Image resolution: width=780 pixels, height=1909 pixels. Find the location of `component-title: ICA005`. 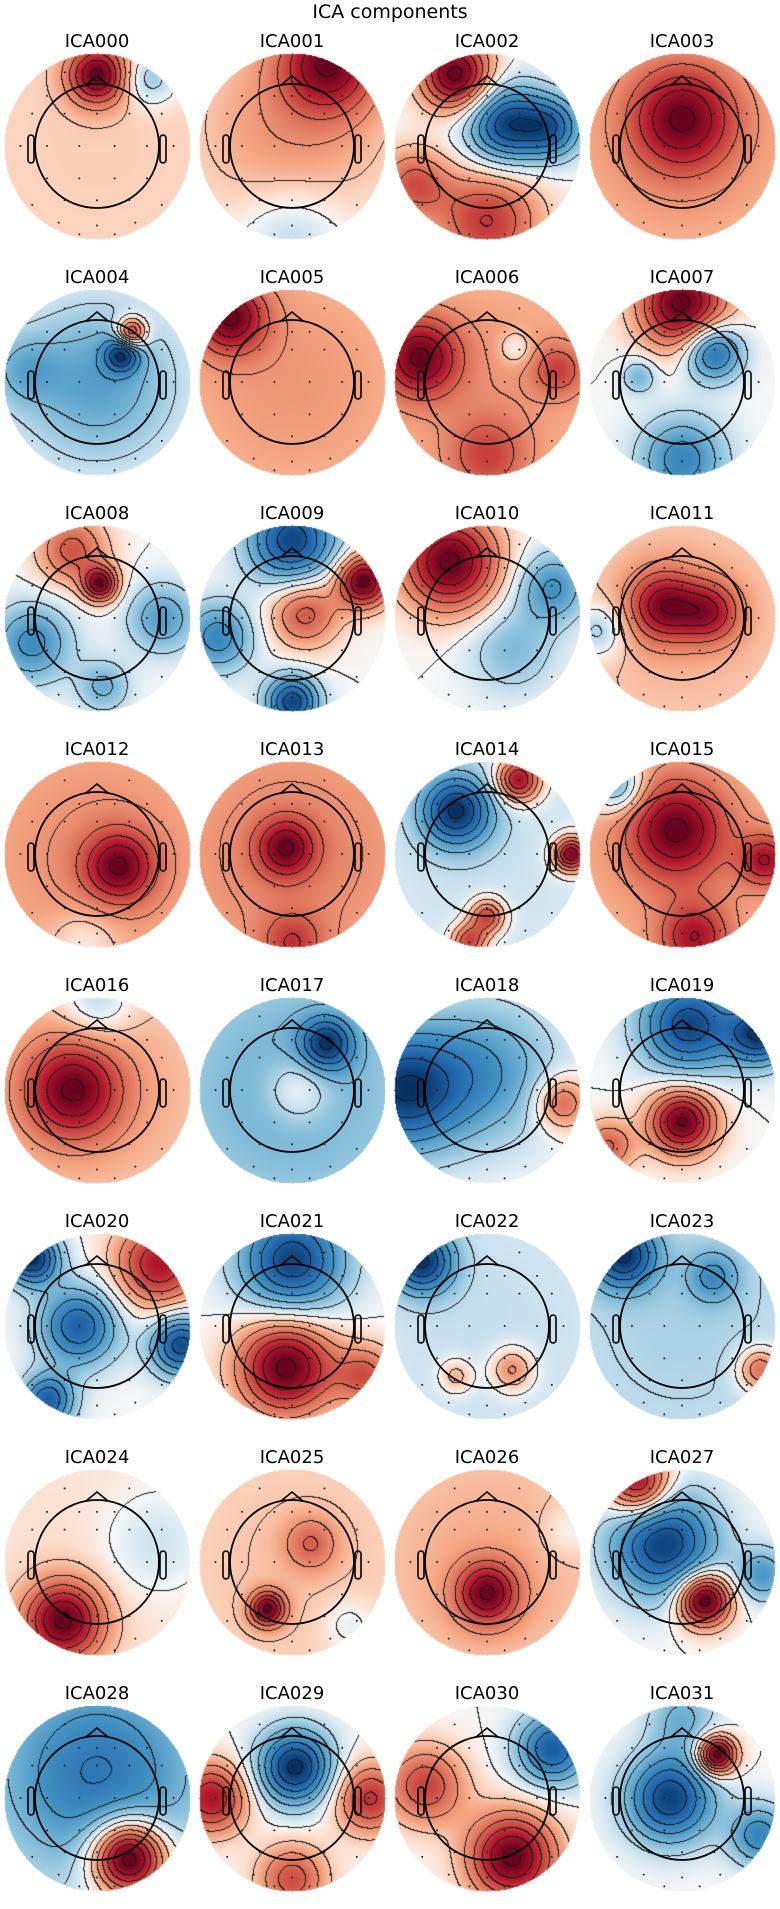

component-title: ICA005 is located at coordinates (292, 277).